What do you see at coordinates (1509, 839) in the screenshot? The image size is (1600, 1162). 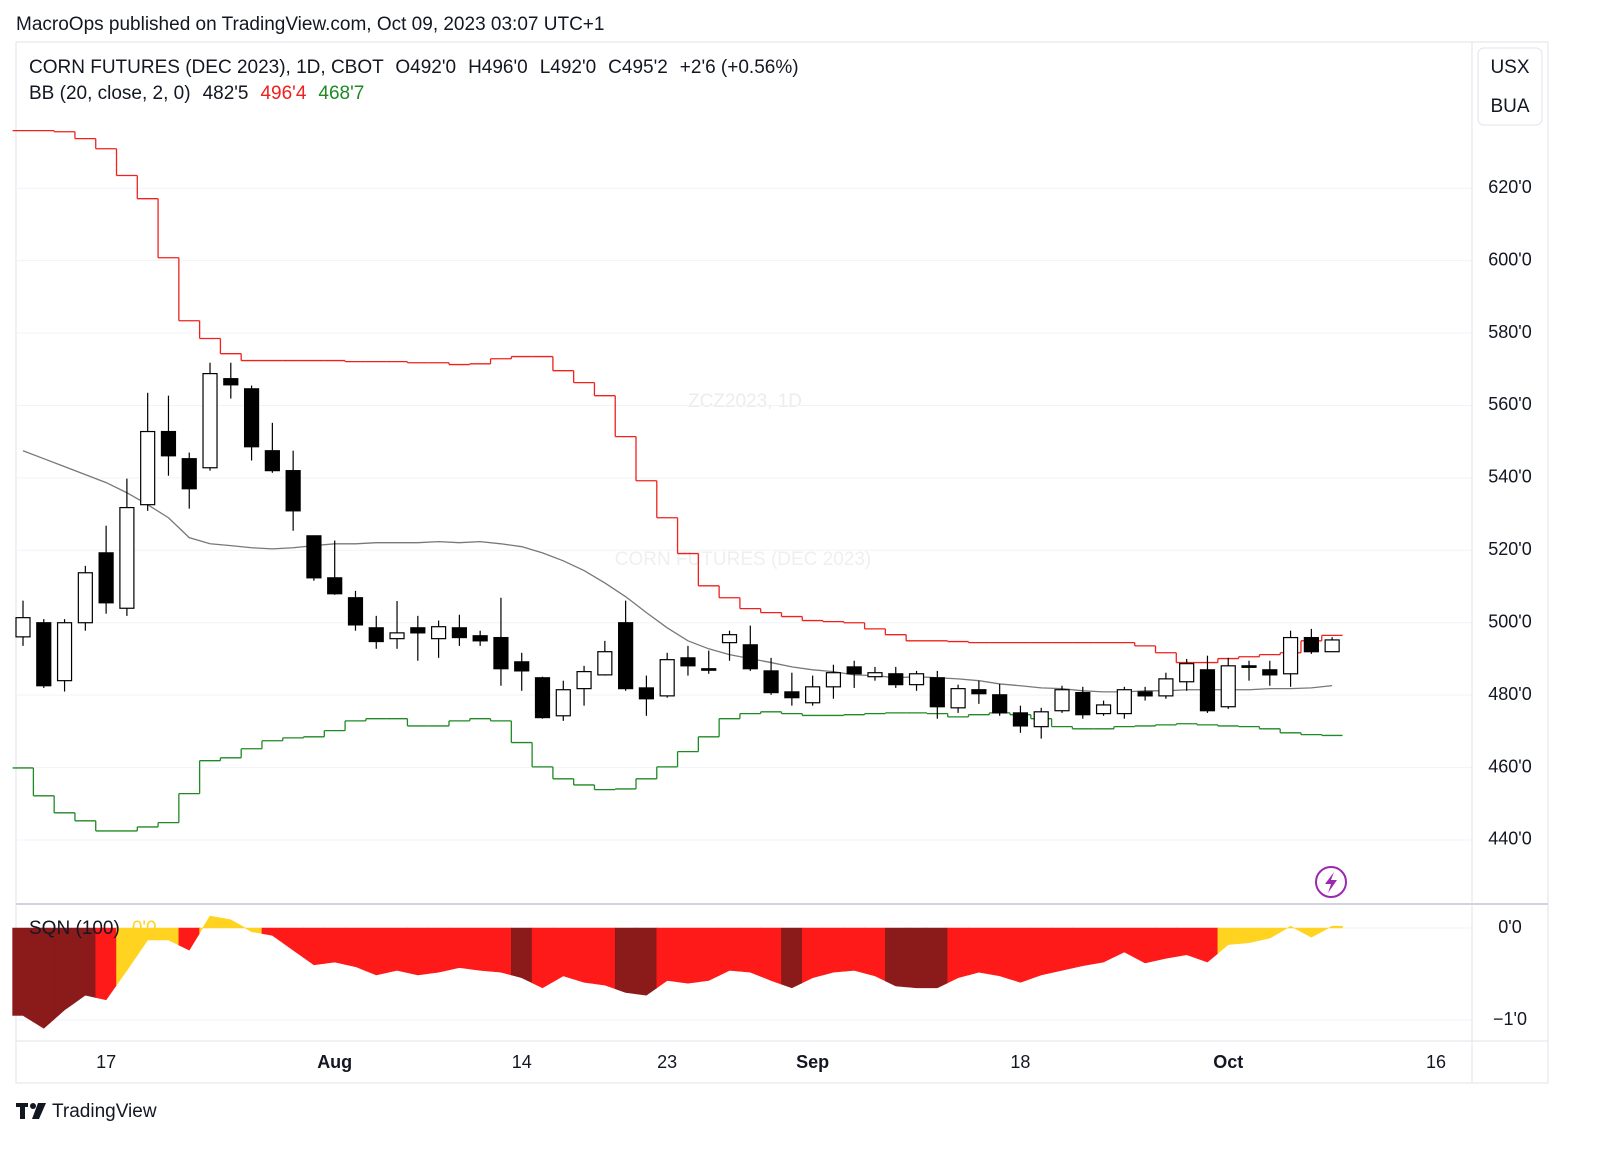 I see `y-tick-label: 440'0` at bounding box center [1509, 839].